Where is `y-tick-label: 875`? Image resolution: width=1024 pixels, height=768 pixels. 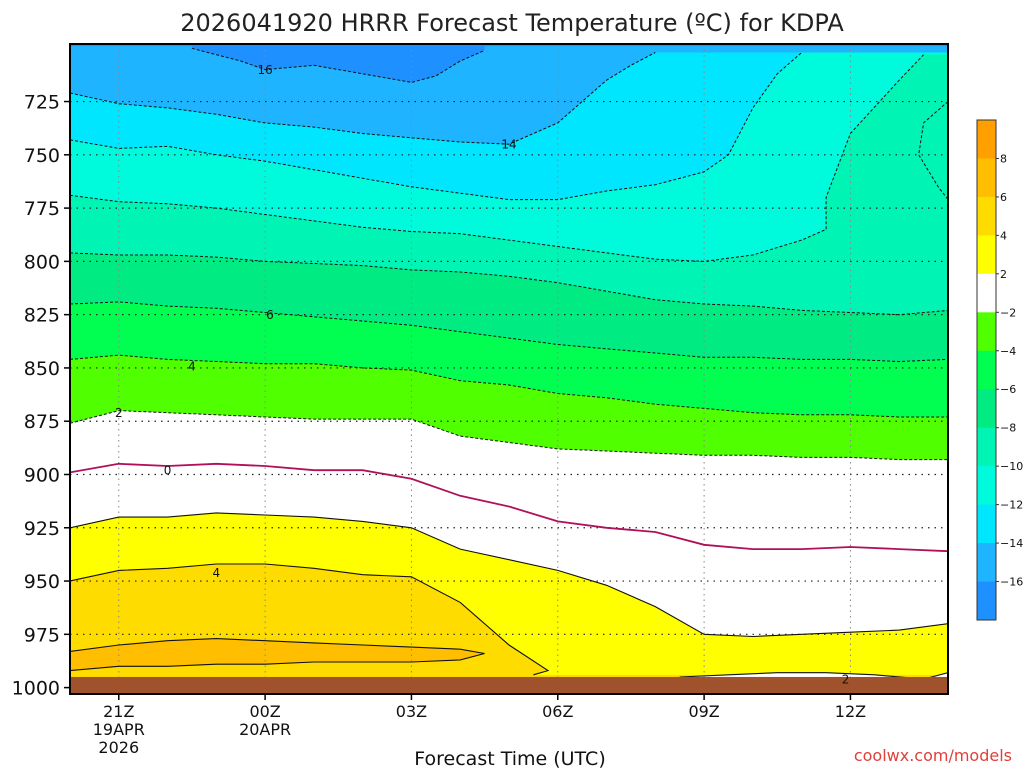 y-tick-label: 875 is located at coordinates (42, 422).